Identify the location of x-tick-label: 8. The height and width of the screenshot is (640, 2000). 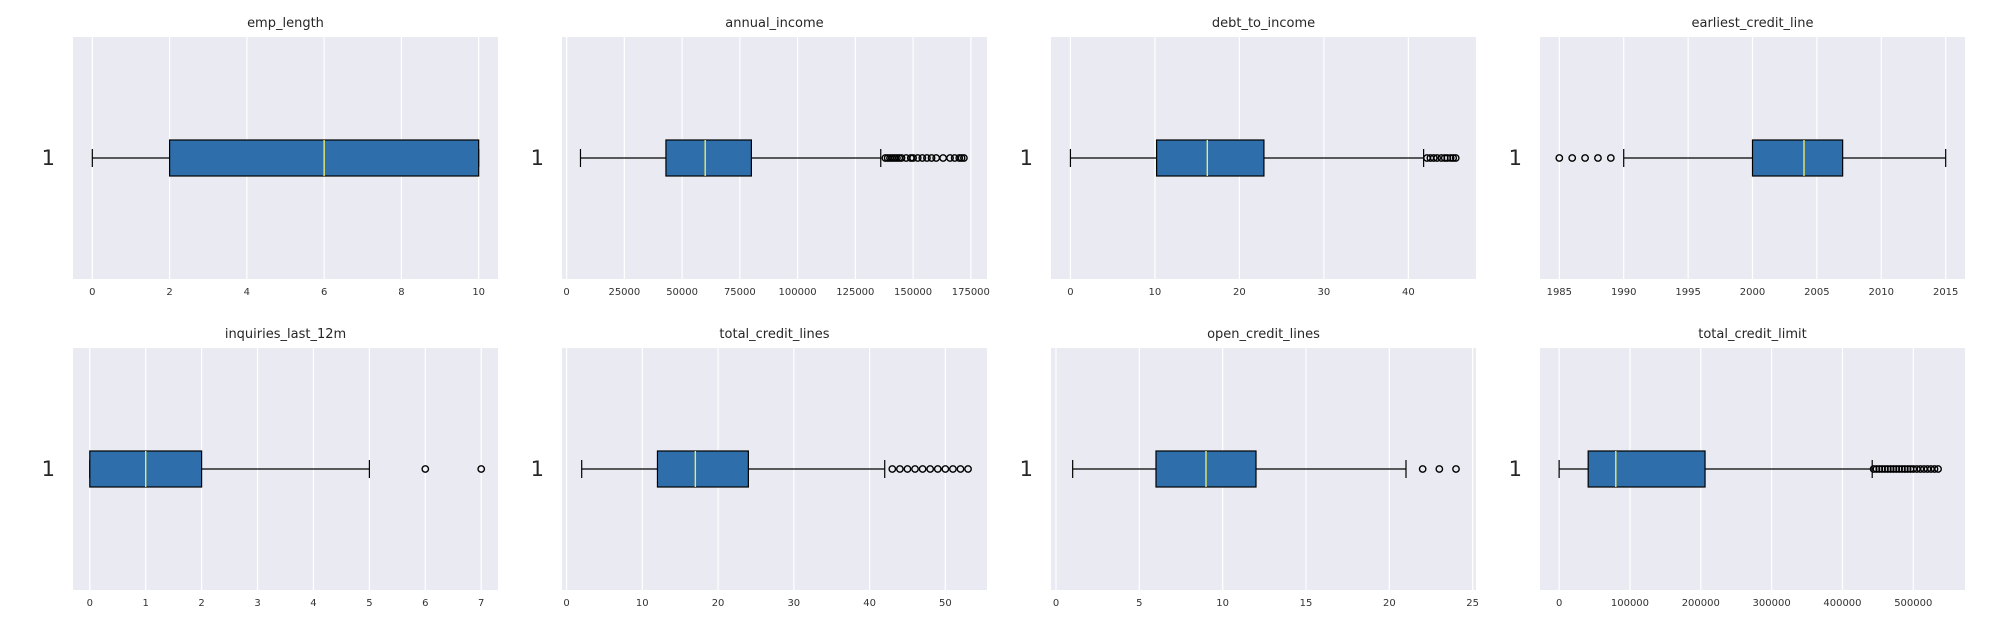
(401, 292).